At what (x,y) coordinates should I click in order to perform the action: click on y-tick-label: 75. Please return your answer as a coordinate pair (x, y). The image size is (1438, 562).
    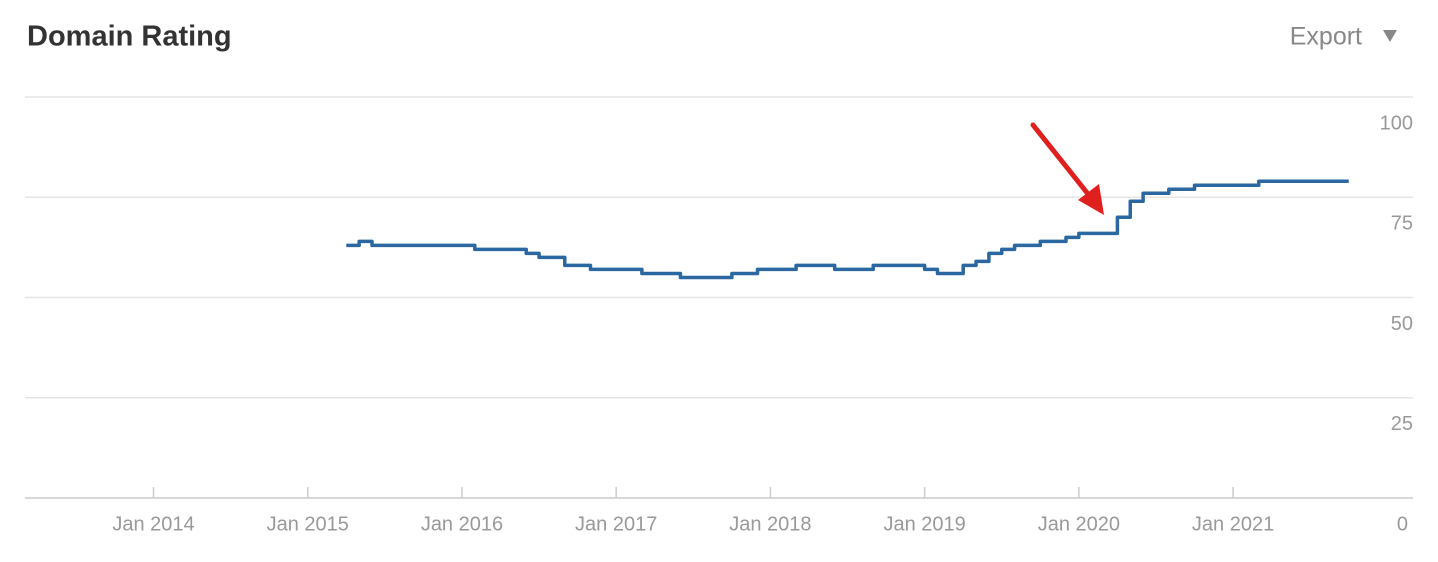
    Looking at the image, I should click on (1402, 224).